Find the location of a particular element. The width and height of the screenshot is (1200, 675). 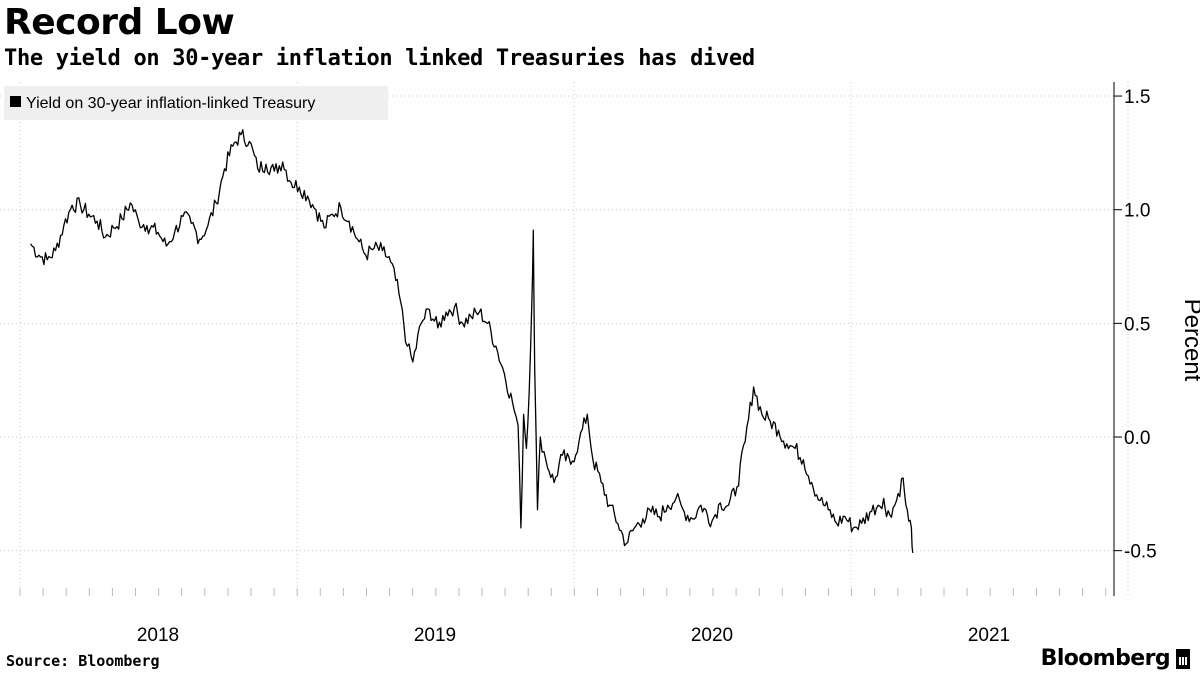

brand-wordmark: Bloomberg is located at coordinates (1105, 658).